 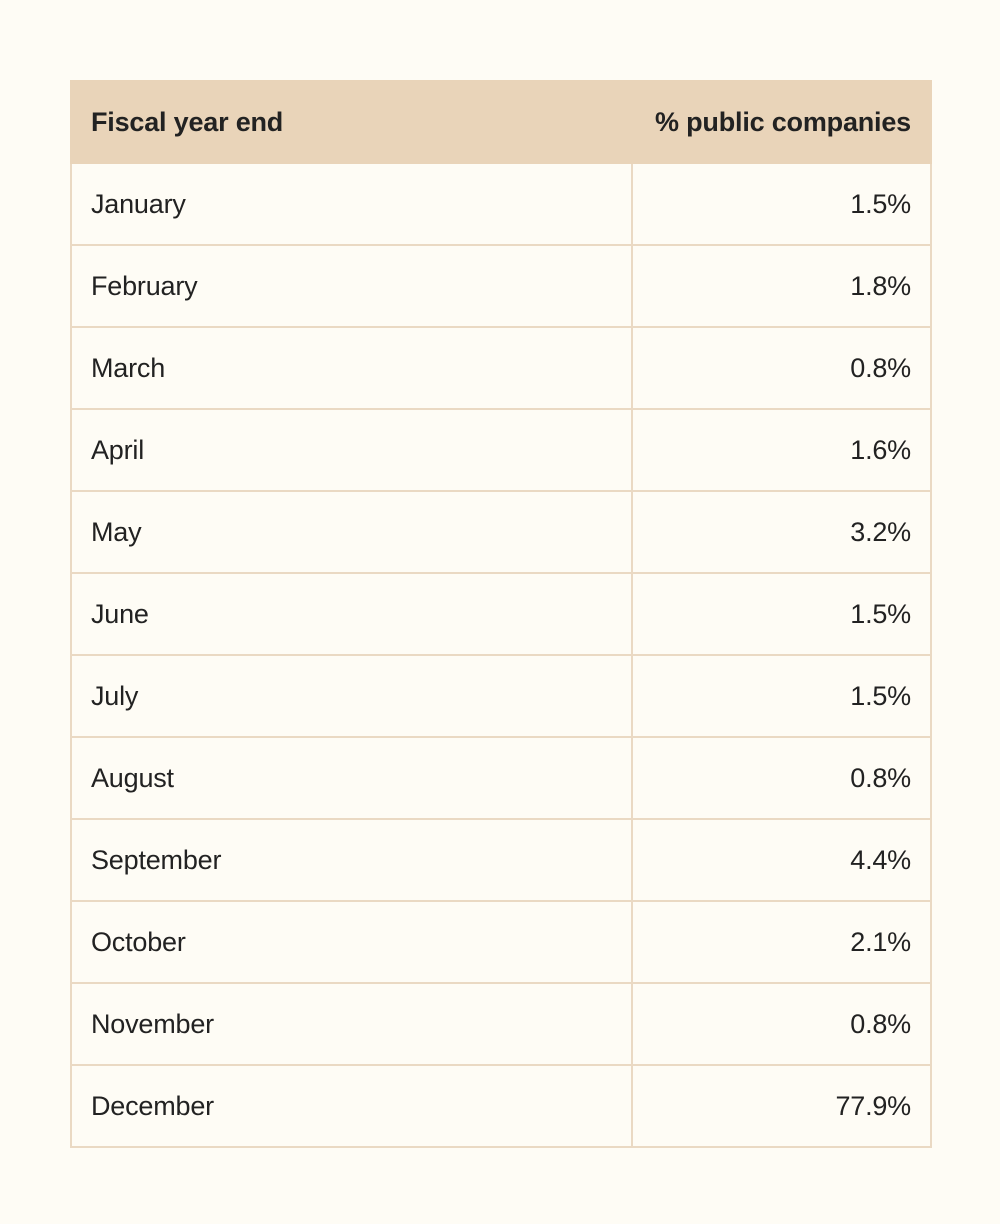 I want to click on column-header-fiscal-year-end: Fiscal year end, so click(x=351, y=122).